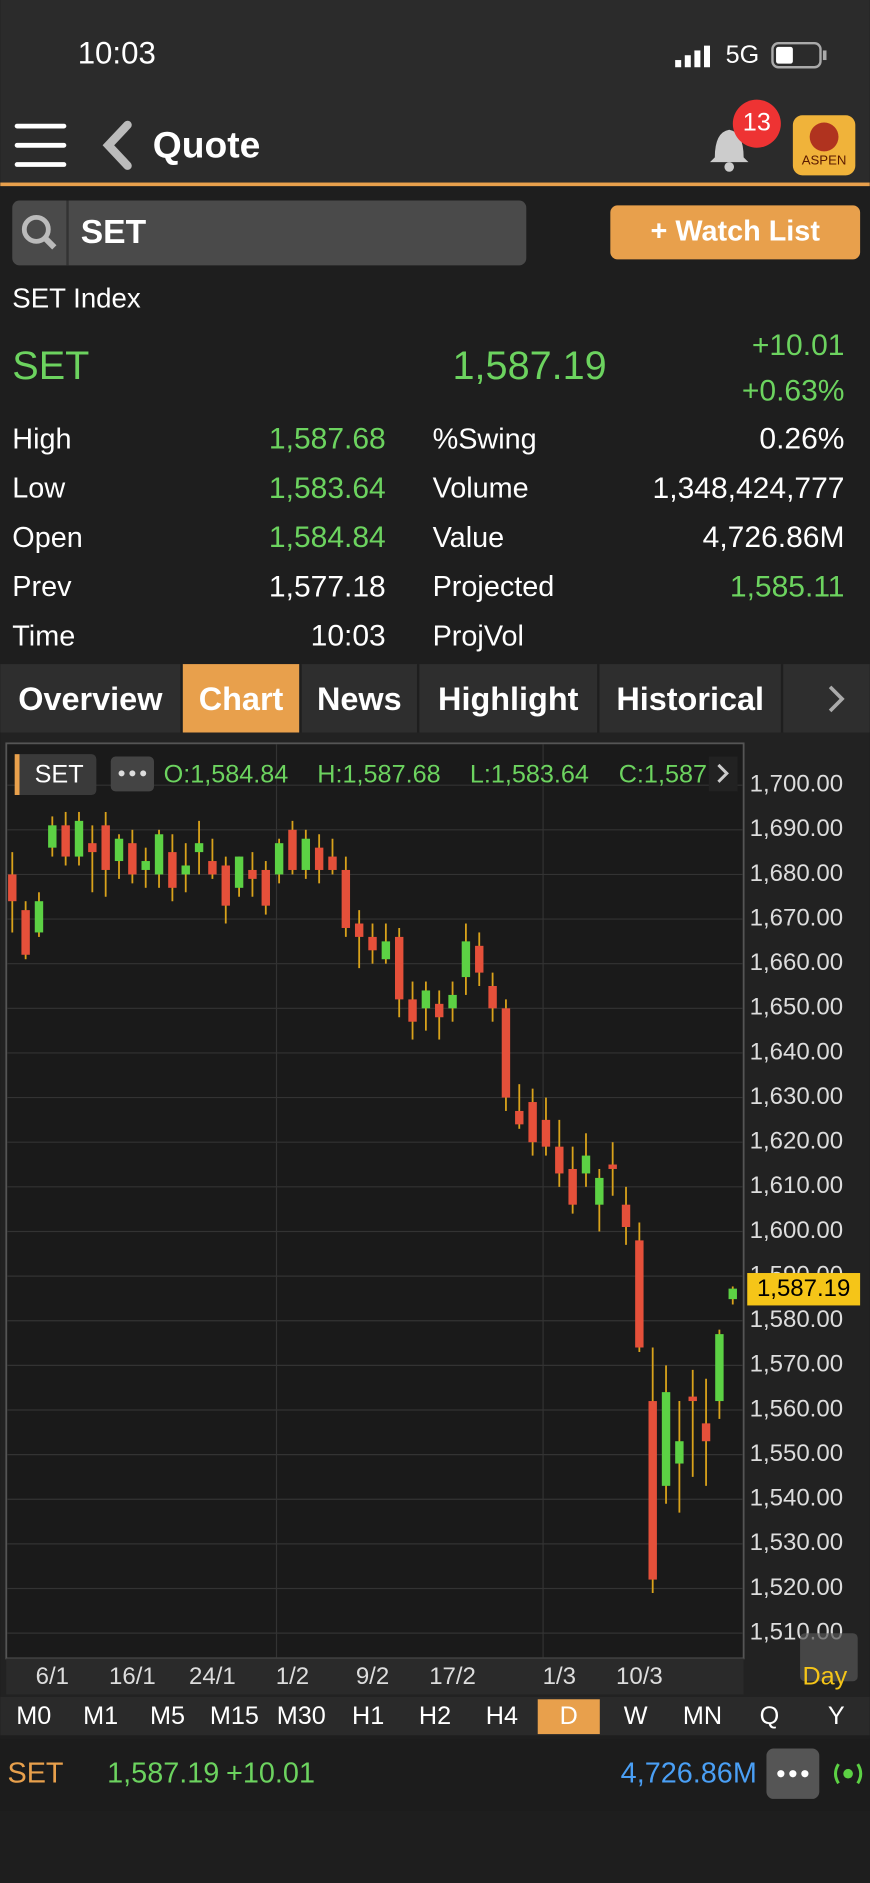 The height and width of the screenshot is (1883, 870). Describe the element at coordinates (799, 55) in the screenshot. I see `battery-icon` at that location.